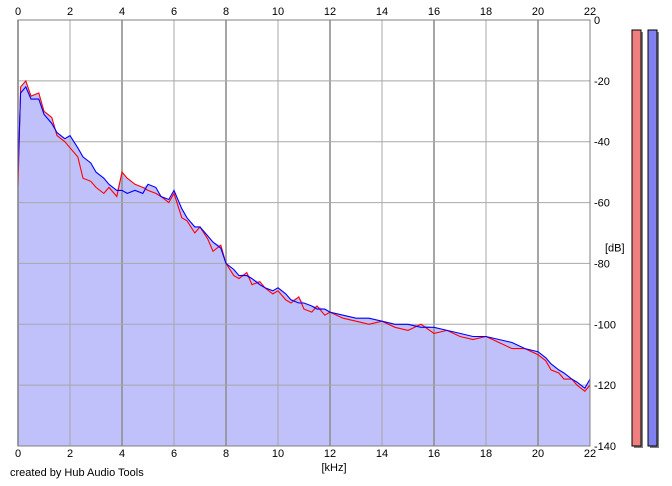 The height and width of the screenshot is (486, 672). Describe the element at coordinates (278, 454) in the screenshot. I see `x-tick-label-bottom: 10` at that location.